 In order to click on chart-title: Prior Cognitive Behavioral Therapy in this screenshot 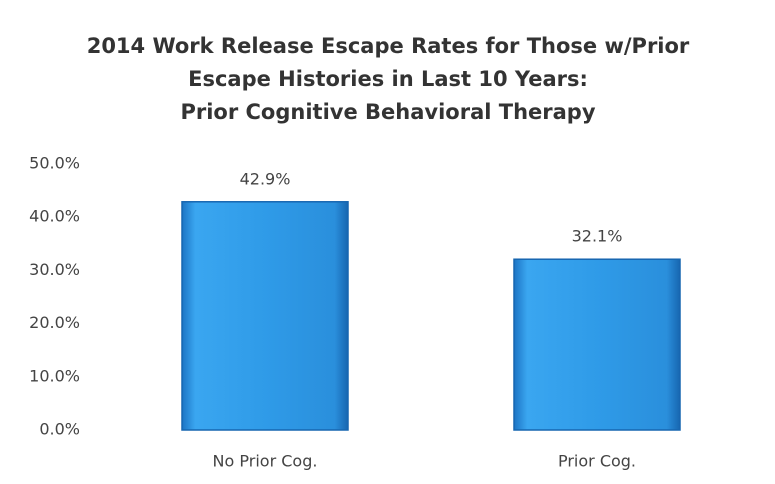, I will do `click(387, 112)`.